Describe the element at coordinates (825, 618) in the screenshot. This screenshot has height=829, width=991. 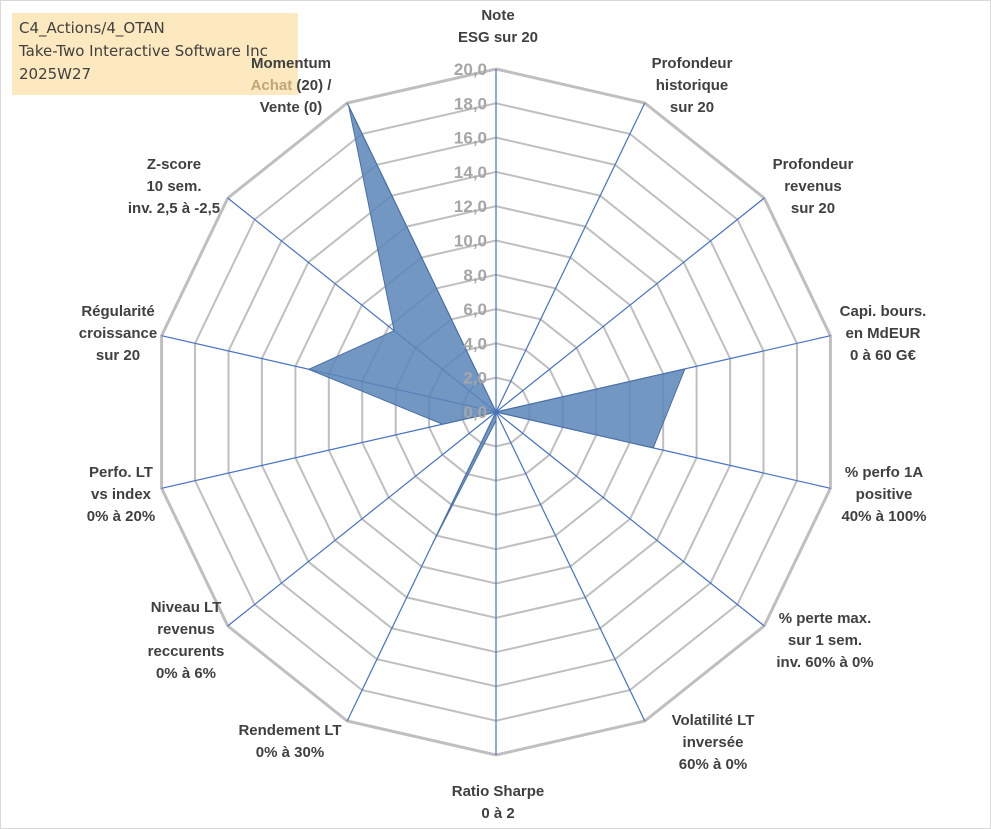
I see `axis-label-line: % perte max.` at that location.